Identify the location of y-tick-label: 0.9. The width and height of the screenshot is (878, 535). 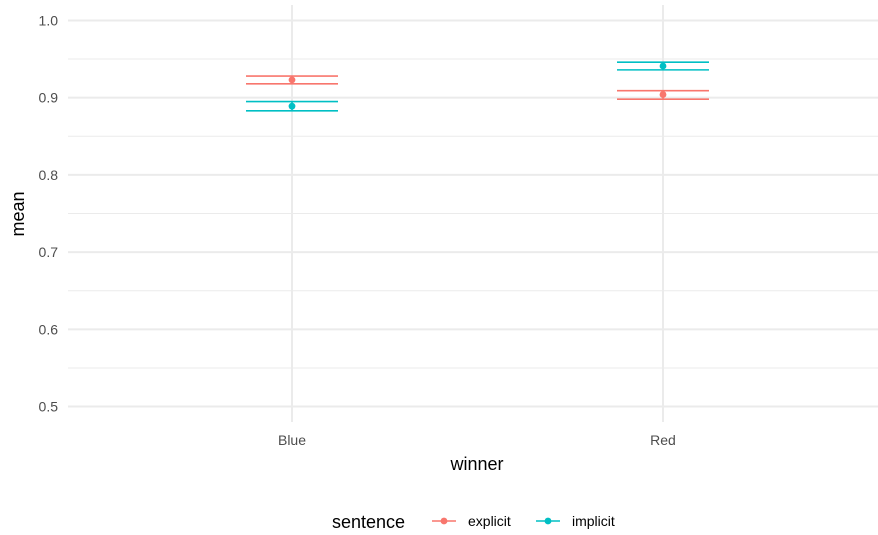
(49, 98).